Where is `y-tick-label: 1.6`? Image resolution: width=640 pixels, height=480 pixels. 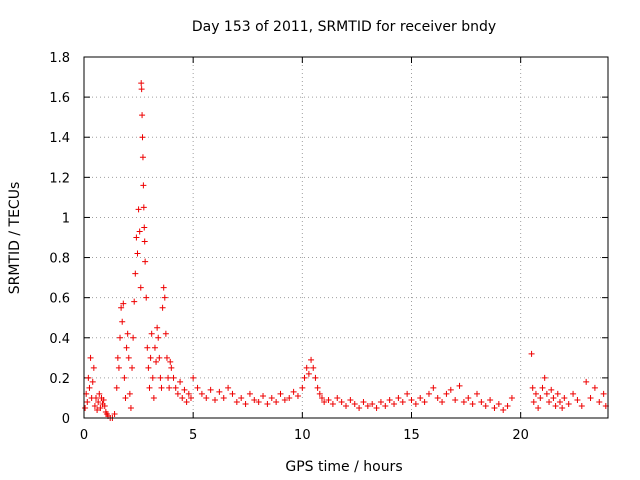 y-tick-label: 1.6 is located at coordinates (59, 98).